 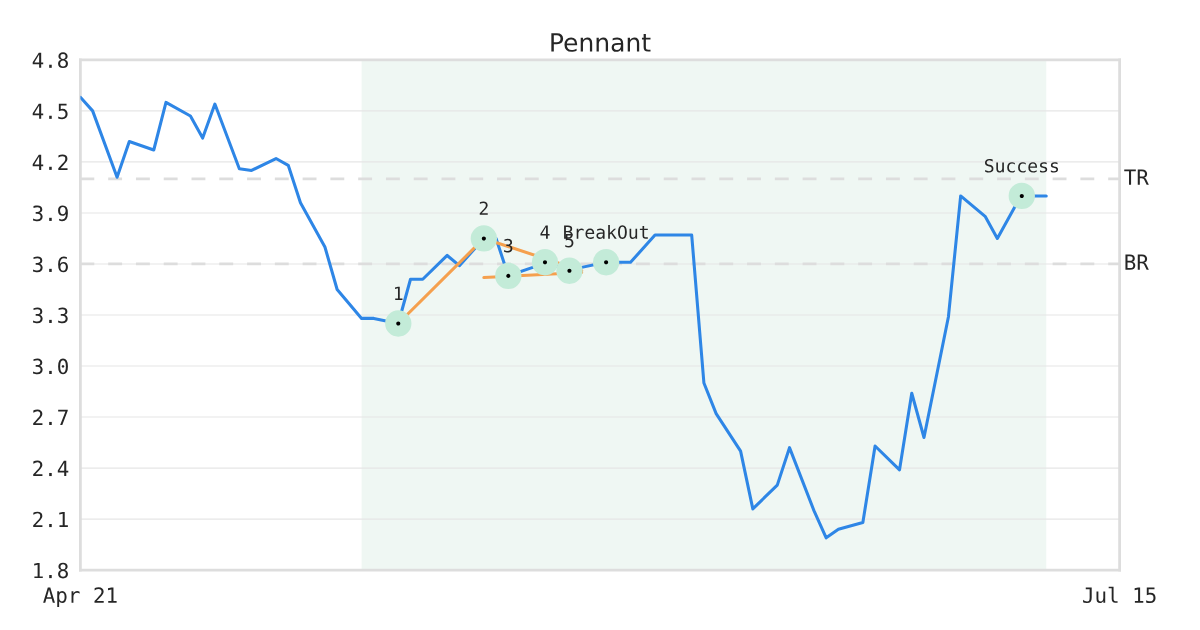 I want to click on annotation: 4, so click(x=545, y=232).